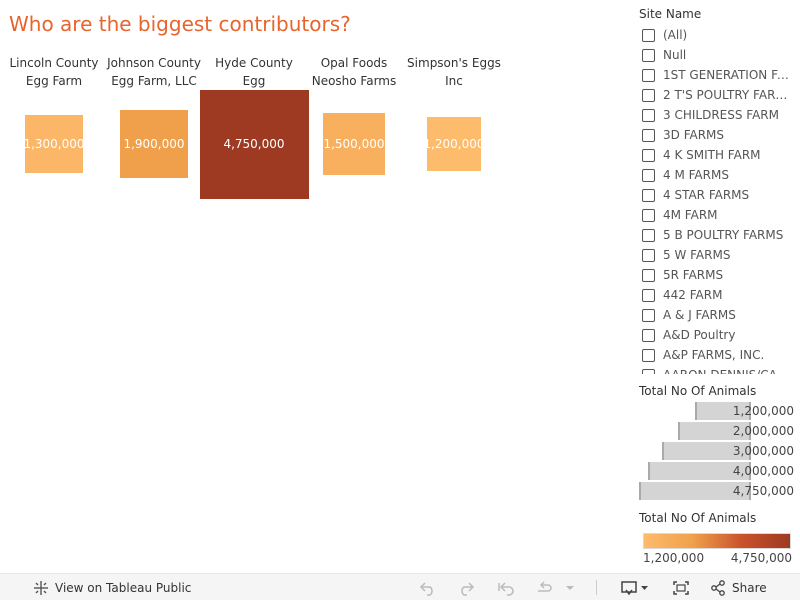 This screenshot has height=600, width=800. I want to click on size-legend-label: 1,200,000, so click(763, 411).